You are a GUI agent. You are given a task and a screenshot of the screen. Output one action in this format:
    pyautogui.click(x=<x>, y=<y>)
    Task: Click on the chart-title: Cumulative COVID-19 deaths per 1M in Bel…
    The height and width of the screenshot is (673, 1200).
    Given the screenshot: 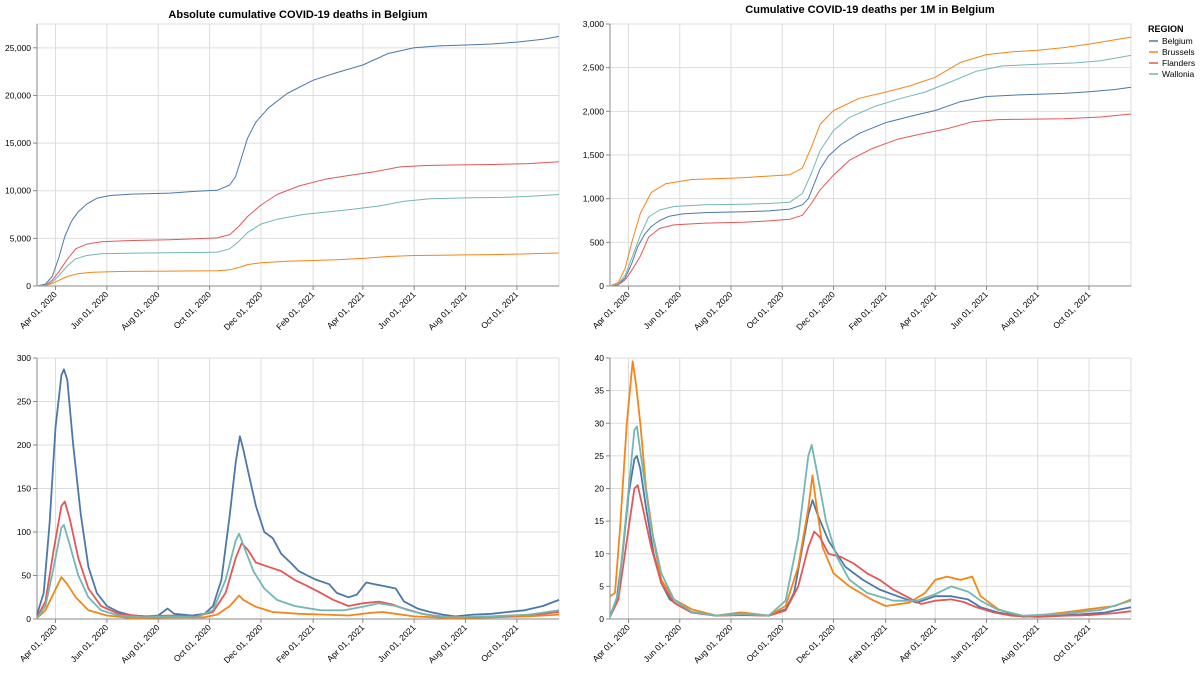 What is the action you would take?
    pyautogui.click(x=870, y=10)
    